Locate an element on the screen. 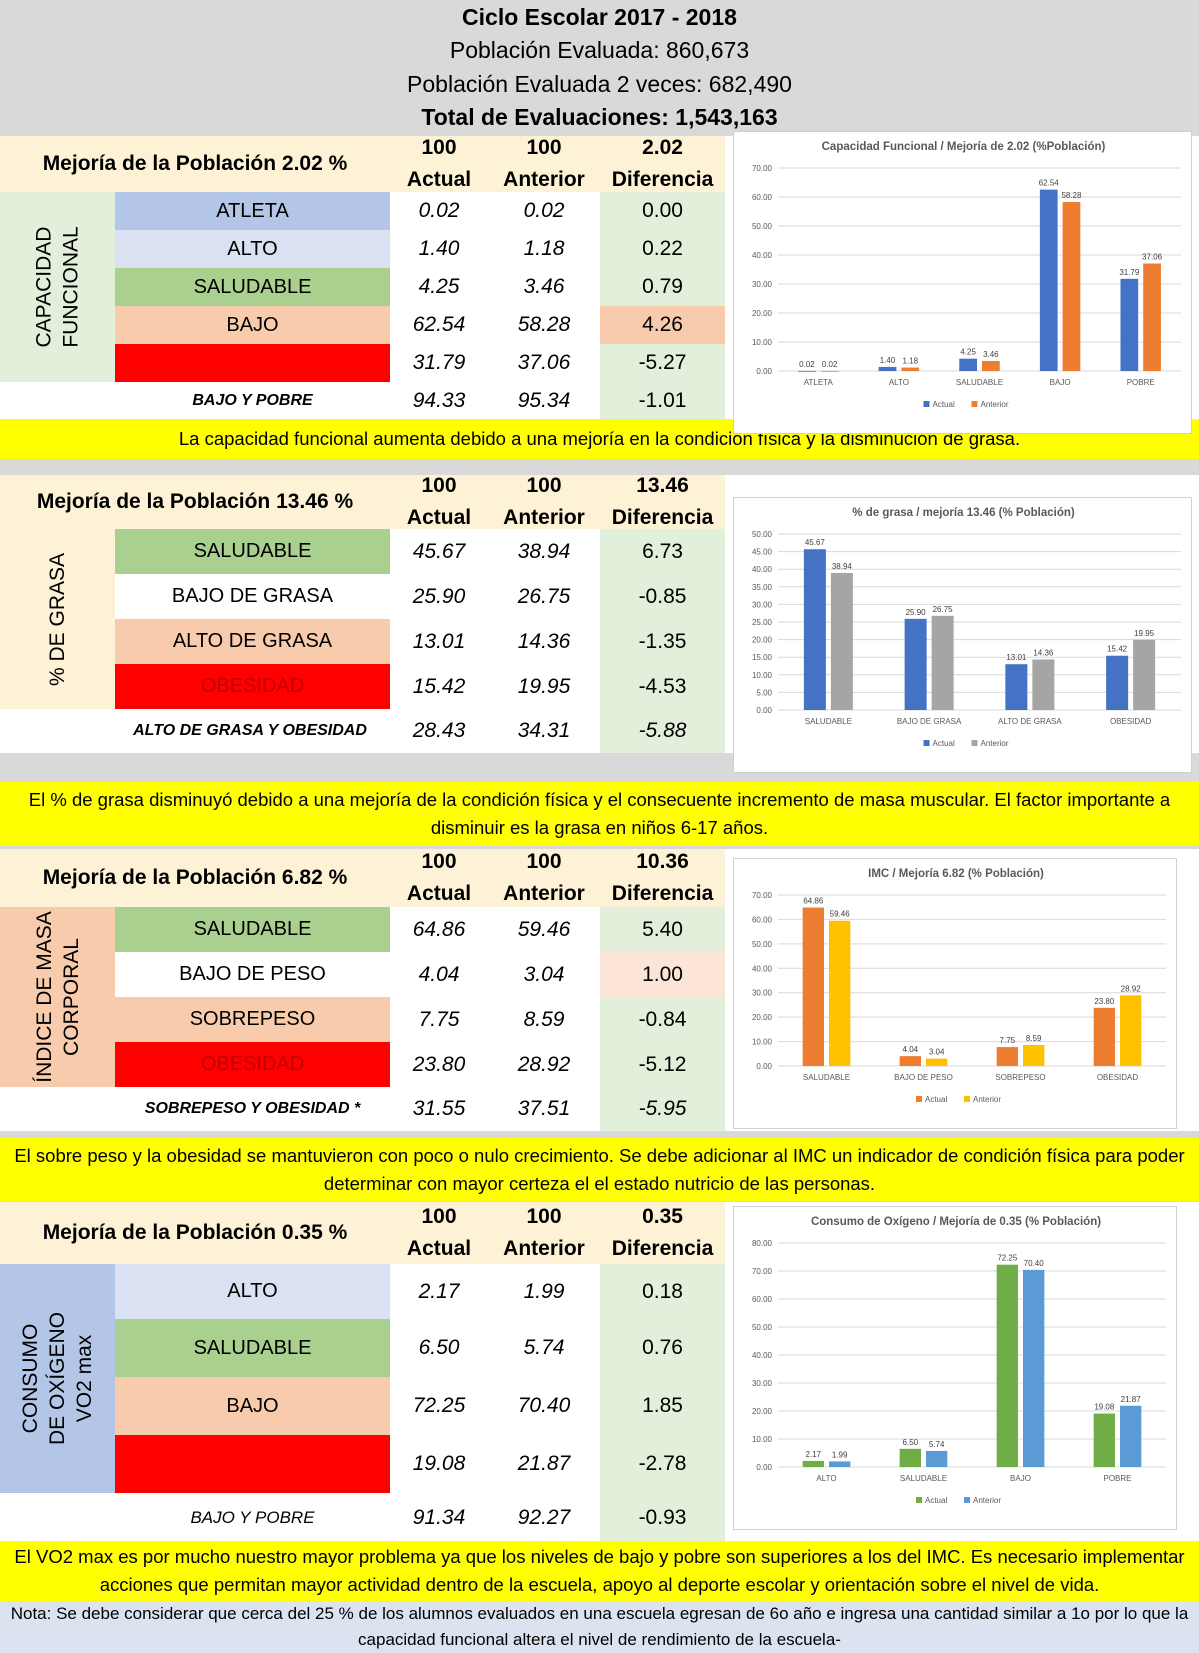  value-anterior: 8.59 is located at coordinates (544, 1019).